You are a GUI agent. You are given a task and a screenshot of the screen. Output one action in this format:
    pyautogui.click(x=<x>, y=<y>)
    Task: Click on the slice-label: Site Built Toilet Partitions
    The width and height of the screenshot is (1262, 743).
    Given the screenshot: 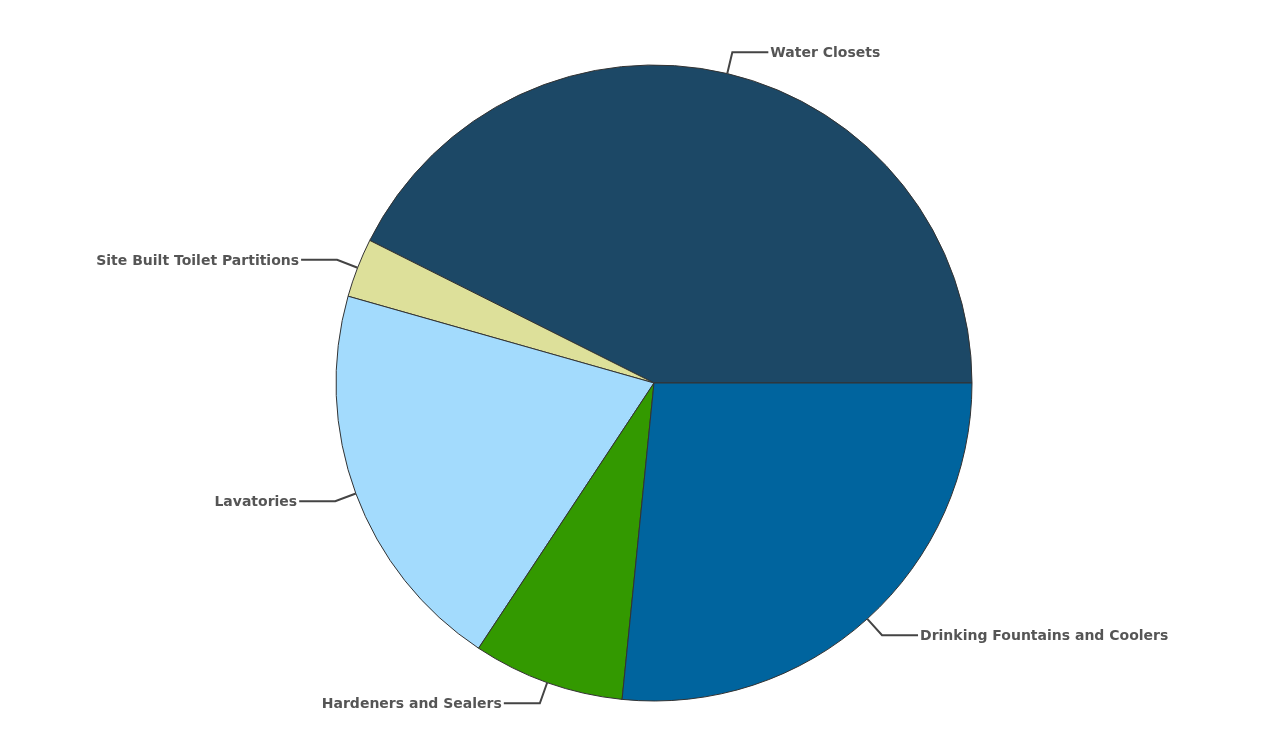 What is the action you would take?
    pyautogui.click(x=198, y=259)
    